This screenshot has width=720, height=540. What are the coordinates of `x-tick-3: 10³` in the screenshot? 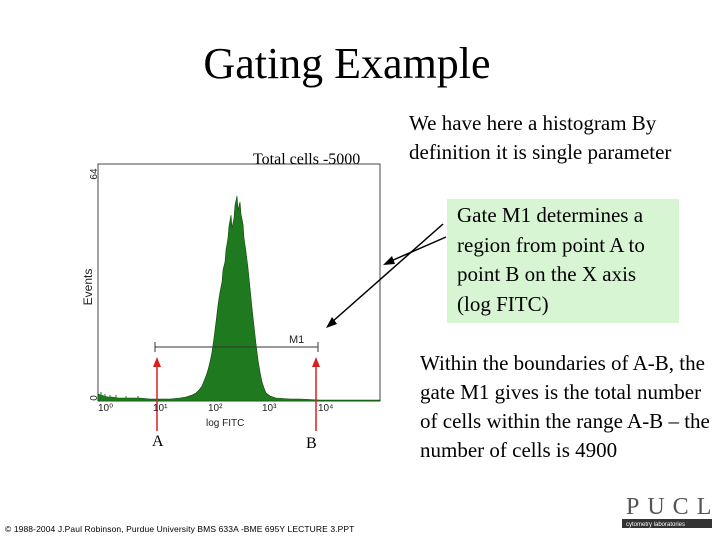 It's located at (269, 408).